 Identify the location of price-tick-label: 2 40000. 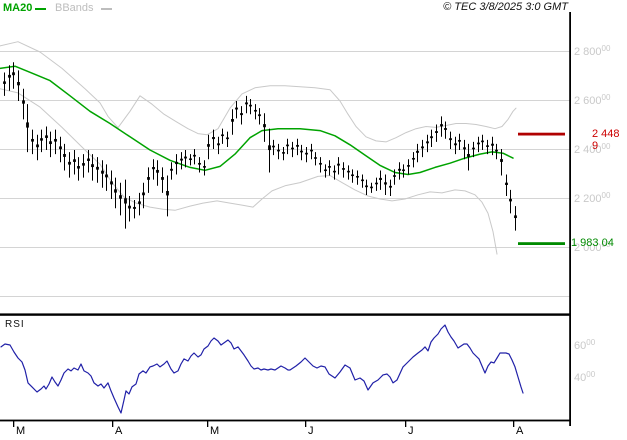
(592, 149).